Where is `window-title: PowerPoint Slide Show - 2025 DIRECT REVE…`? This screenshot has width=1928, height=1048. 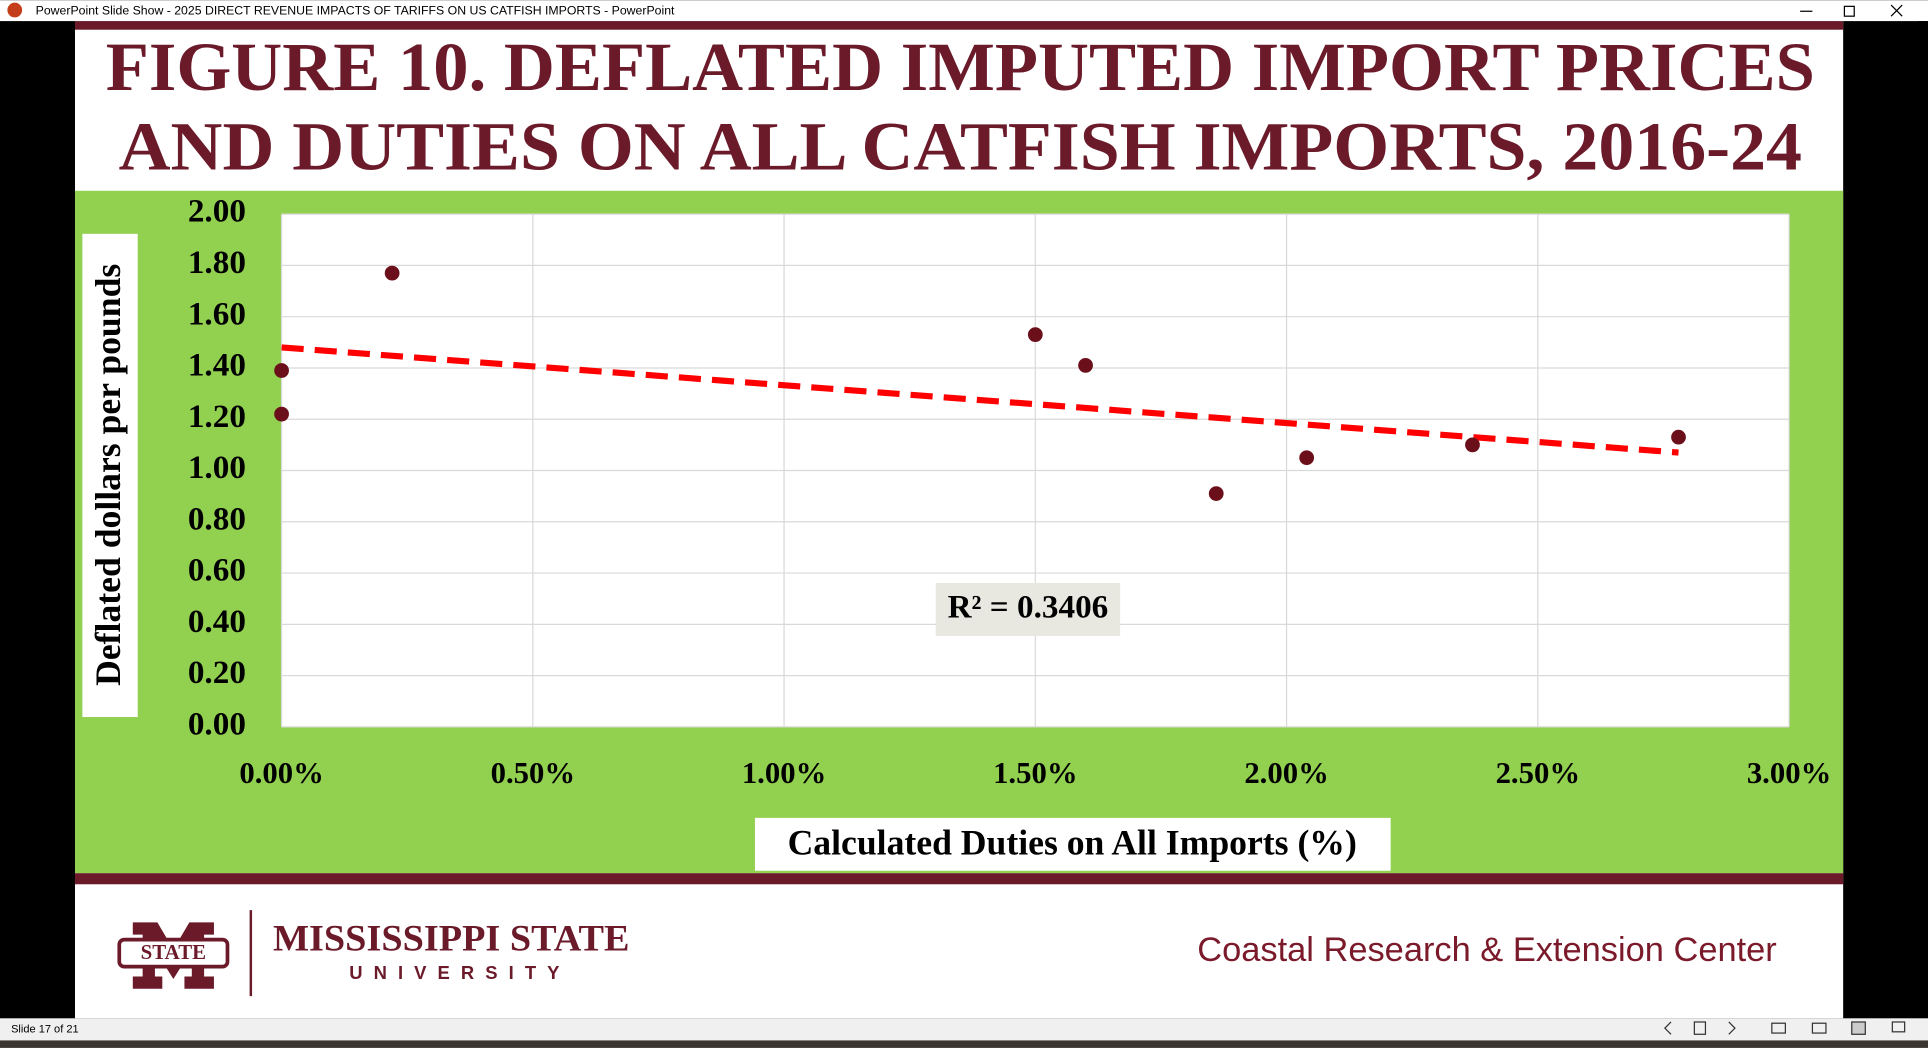 window-title: PowerPoint Slide Show - 2025 DIRECT REVE… is located at coordinates (355, 11).